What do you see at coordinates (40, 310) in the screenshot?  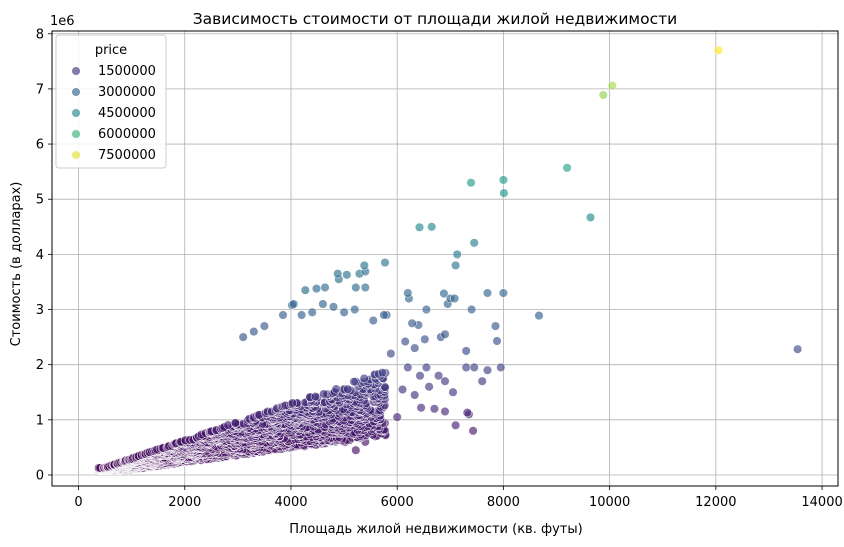 I see `y-tick-label: 3` at bounding box center [40, 310].